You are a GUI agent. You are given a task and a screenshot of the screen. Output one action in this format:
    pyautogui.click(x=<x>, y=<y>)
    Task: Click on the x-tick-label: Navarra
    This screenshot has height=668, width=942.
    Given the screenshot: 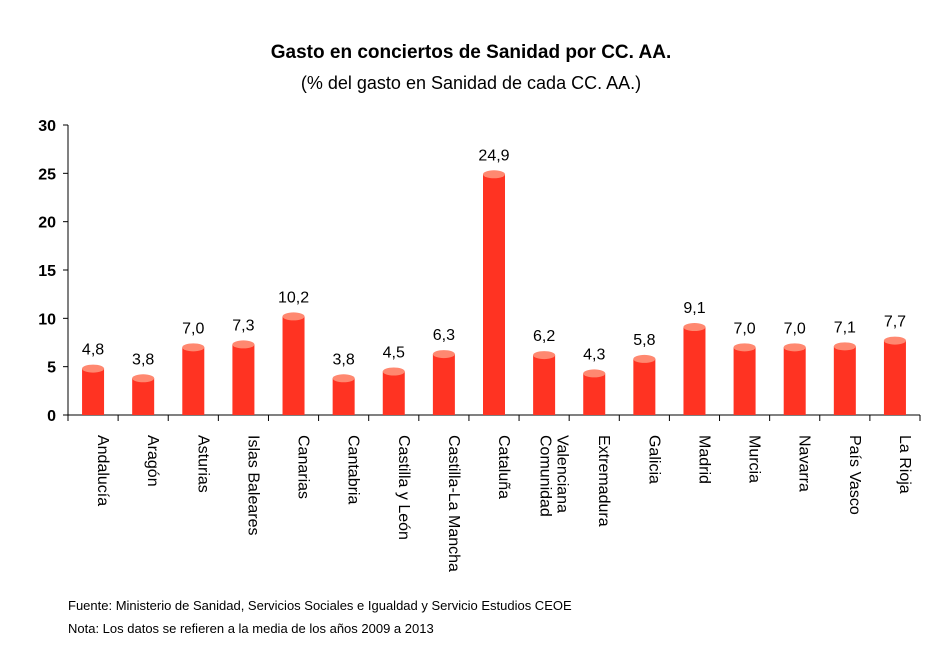 What is the action you would take?
    pyautogui.click(x=804, y=463)
    